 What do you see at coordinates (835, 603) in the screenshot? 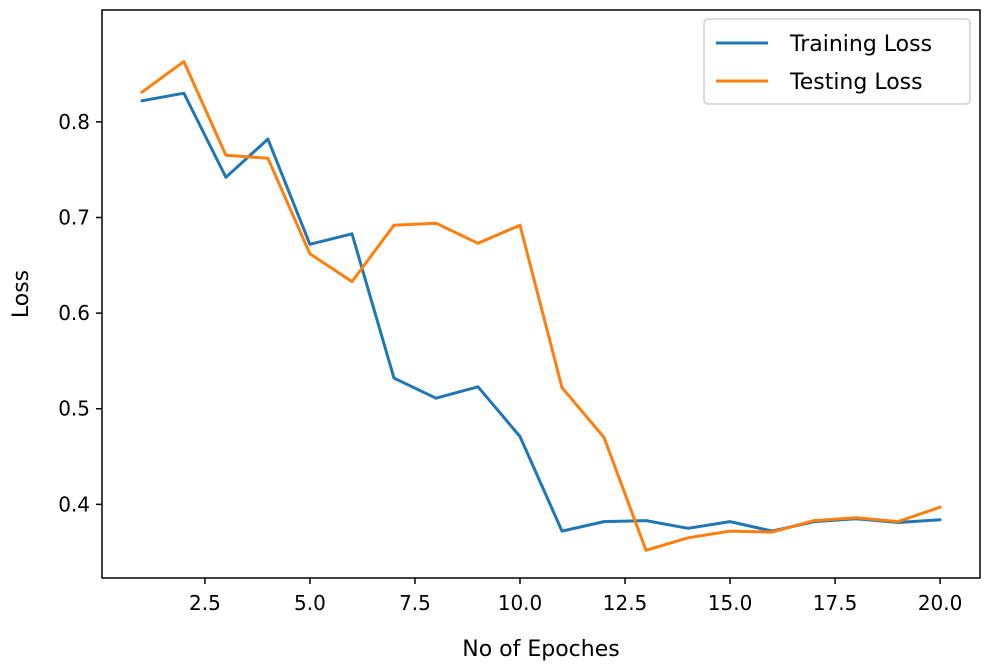
I see `x-tick-label: 17.5` at bounding box center [835, 603].